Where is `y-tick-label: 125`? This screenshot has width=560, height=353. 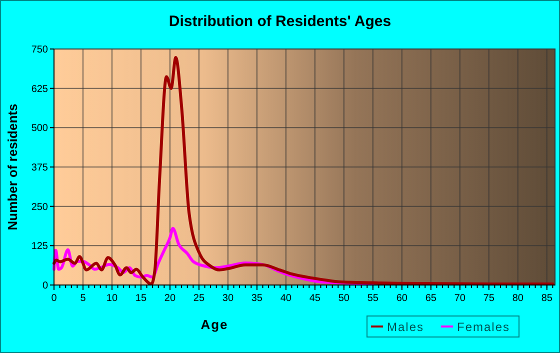 y-tick-label: 125 is located at coordinates (39, 246).